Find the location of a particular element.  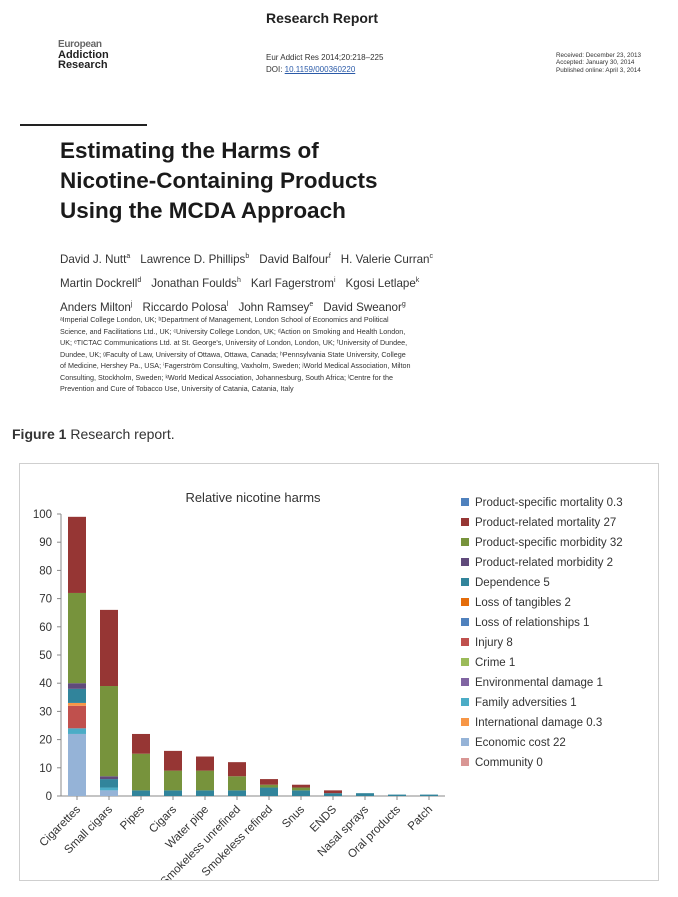

y-tick-label: 10 is located at coordinates (45, 769).